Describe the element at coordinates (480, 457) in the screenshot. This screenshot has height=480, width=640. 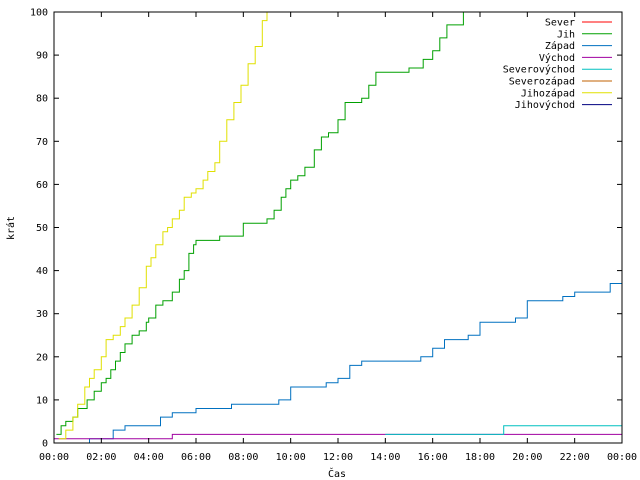
I see `x-tick-label: 18:00` at that location.